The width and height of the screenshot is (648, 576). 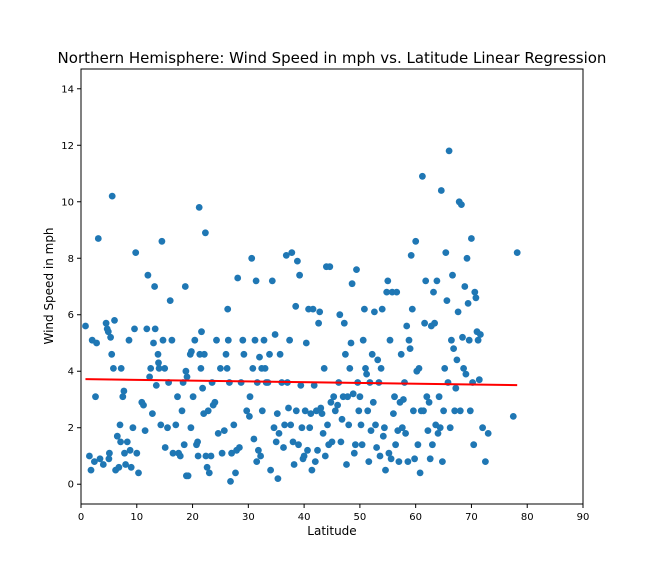 What do you see at coordinates (67, 202) in the screenshot?
I see `y-tick-label: 10` at bounding box center [67, 202].